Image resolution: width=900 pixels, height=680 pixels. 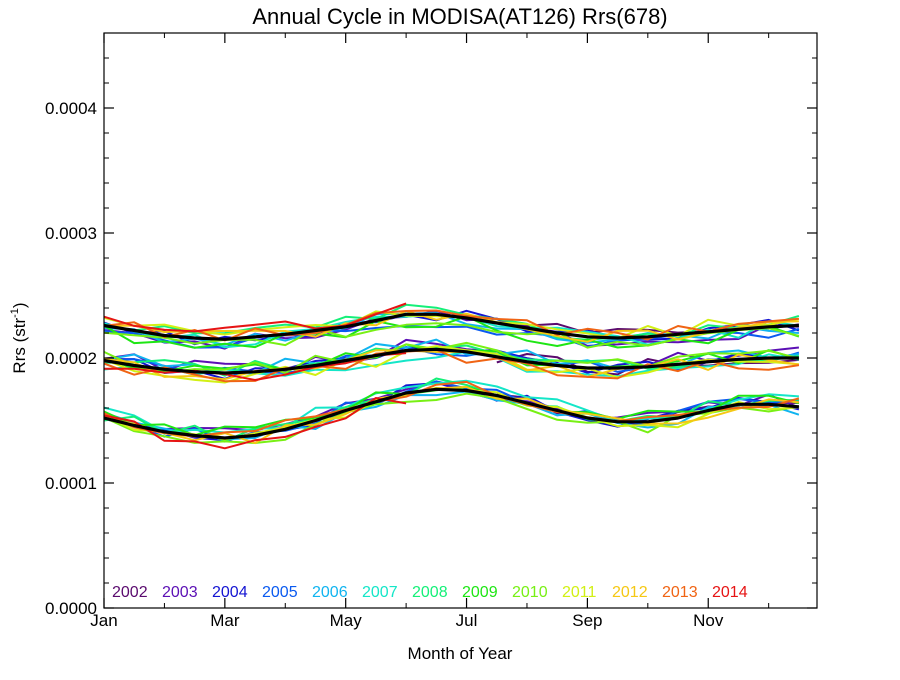 What do you see at coordinates (330, 592) in the screenshot?
I see `legend-item-2006: 2006` at bounding box center [330, 592].